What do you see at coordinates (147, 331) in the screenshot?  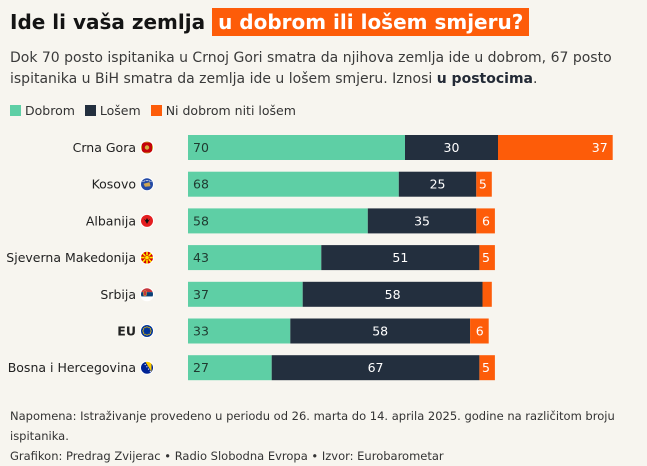 I see `eu-flag-icon` at bounding box center [147, 331].